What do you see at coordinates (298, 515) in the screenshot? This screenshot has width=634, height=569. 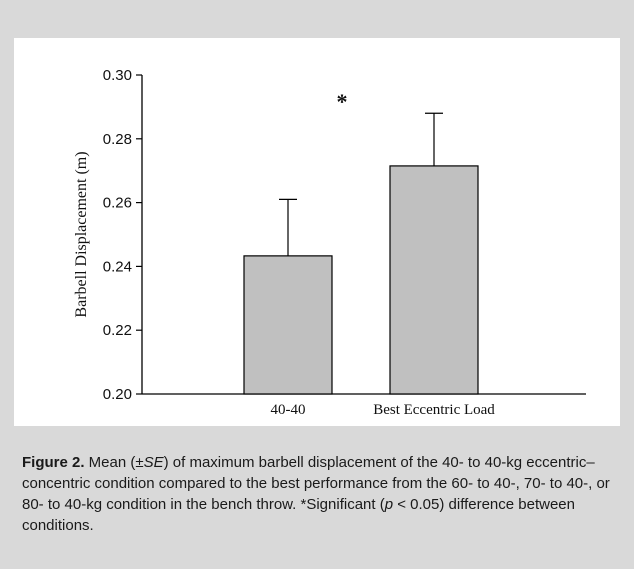 I see `caption-text-3: < 0.05) difference between conditions.` at bounding box center [298, 515].